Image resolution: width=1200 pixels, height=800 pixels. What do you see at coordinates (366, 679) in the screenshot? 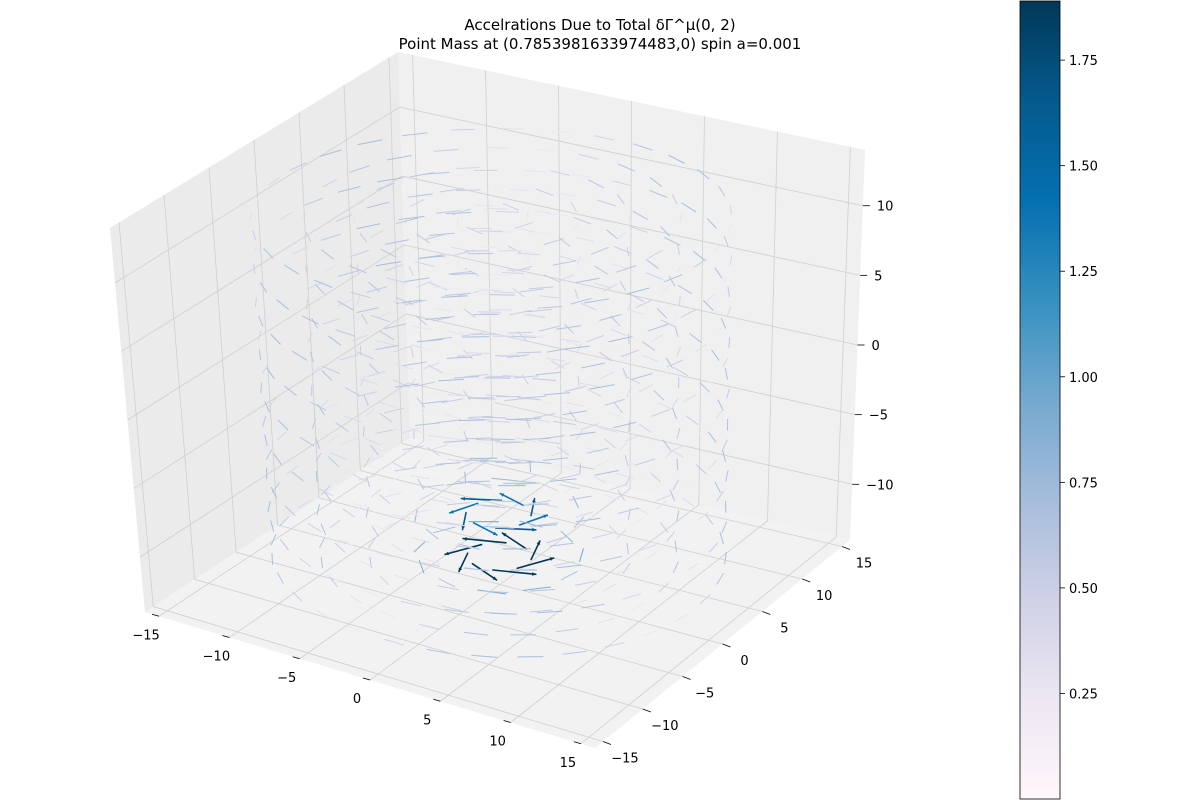
I see `tick-mark` at bounding box center [366, 679].